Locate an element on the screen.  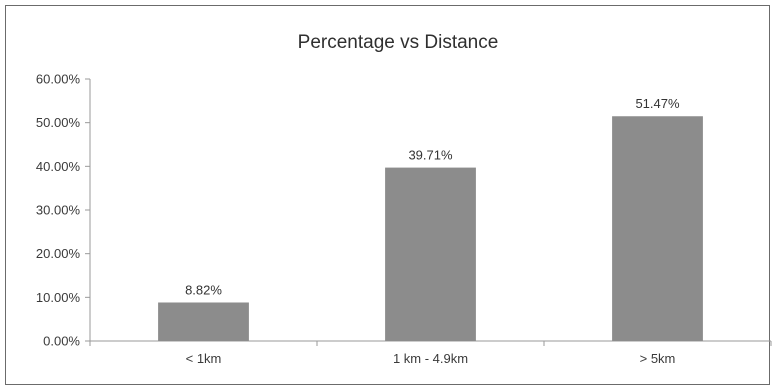
y-tick-label: 0.00% is located at coordinates (61, 341).